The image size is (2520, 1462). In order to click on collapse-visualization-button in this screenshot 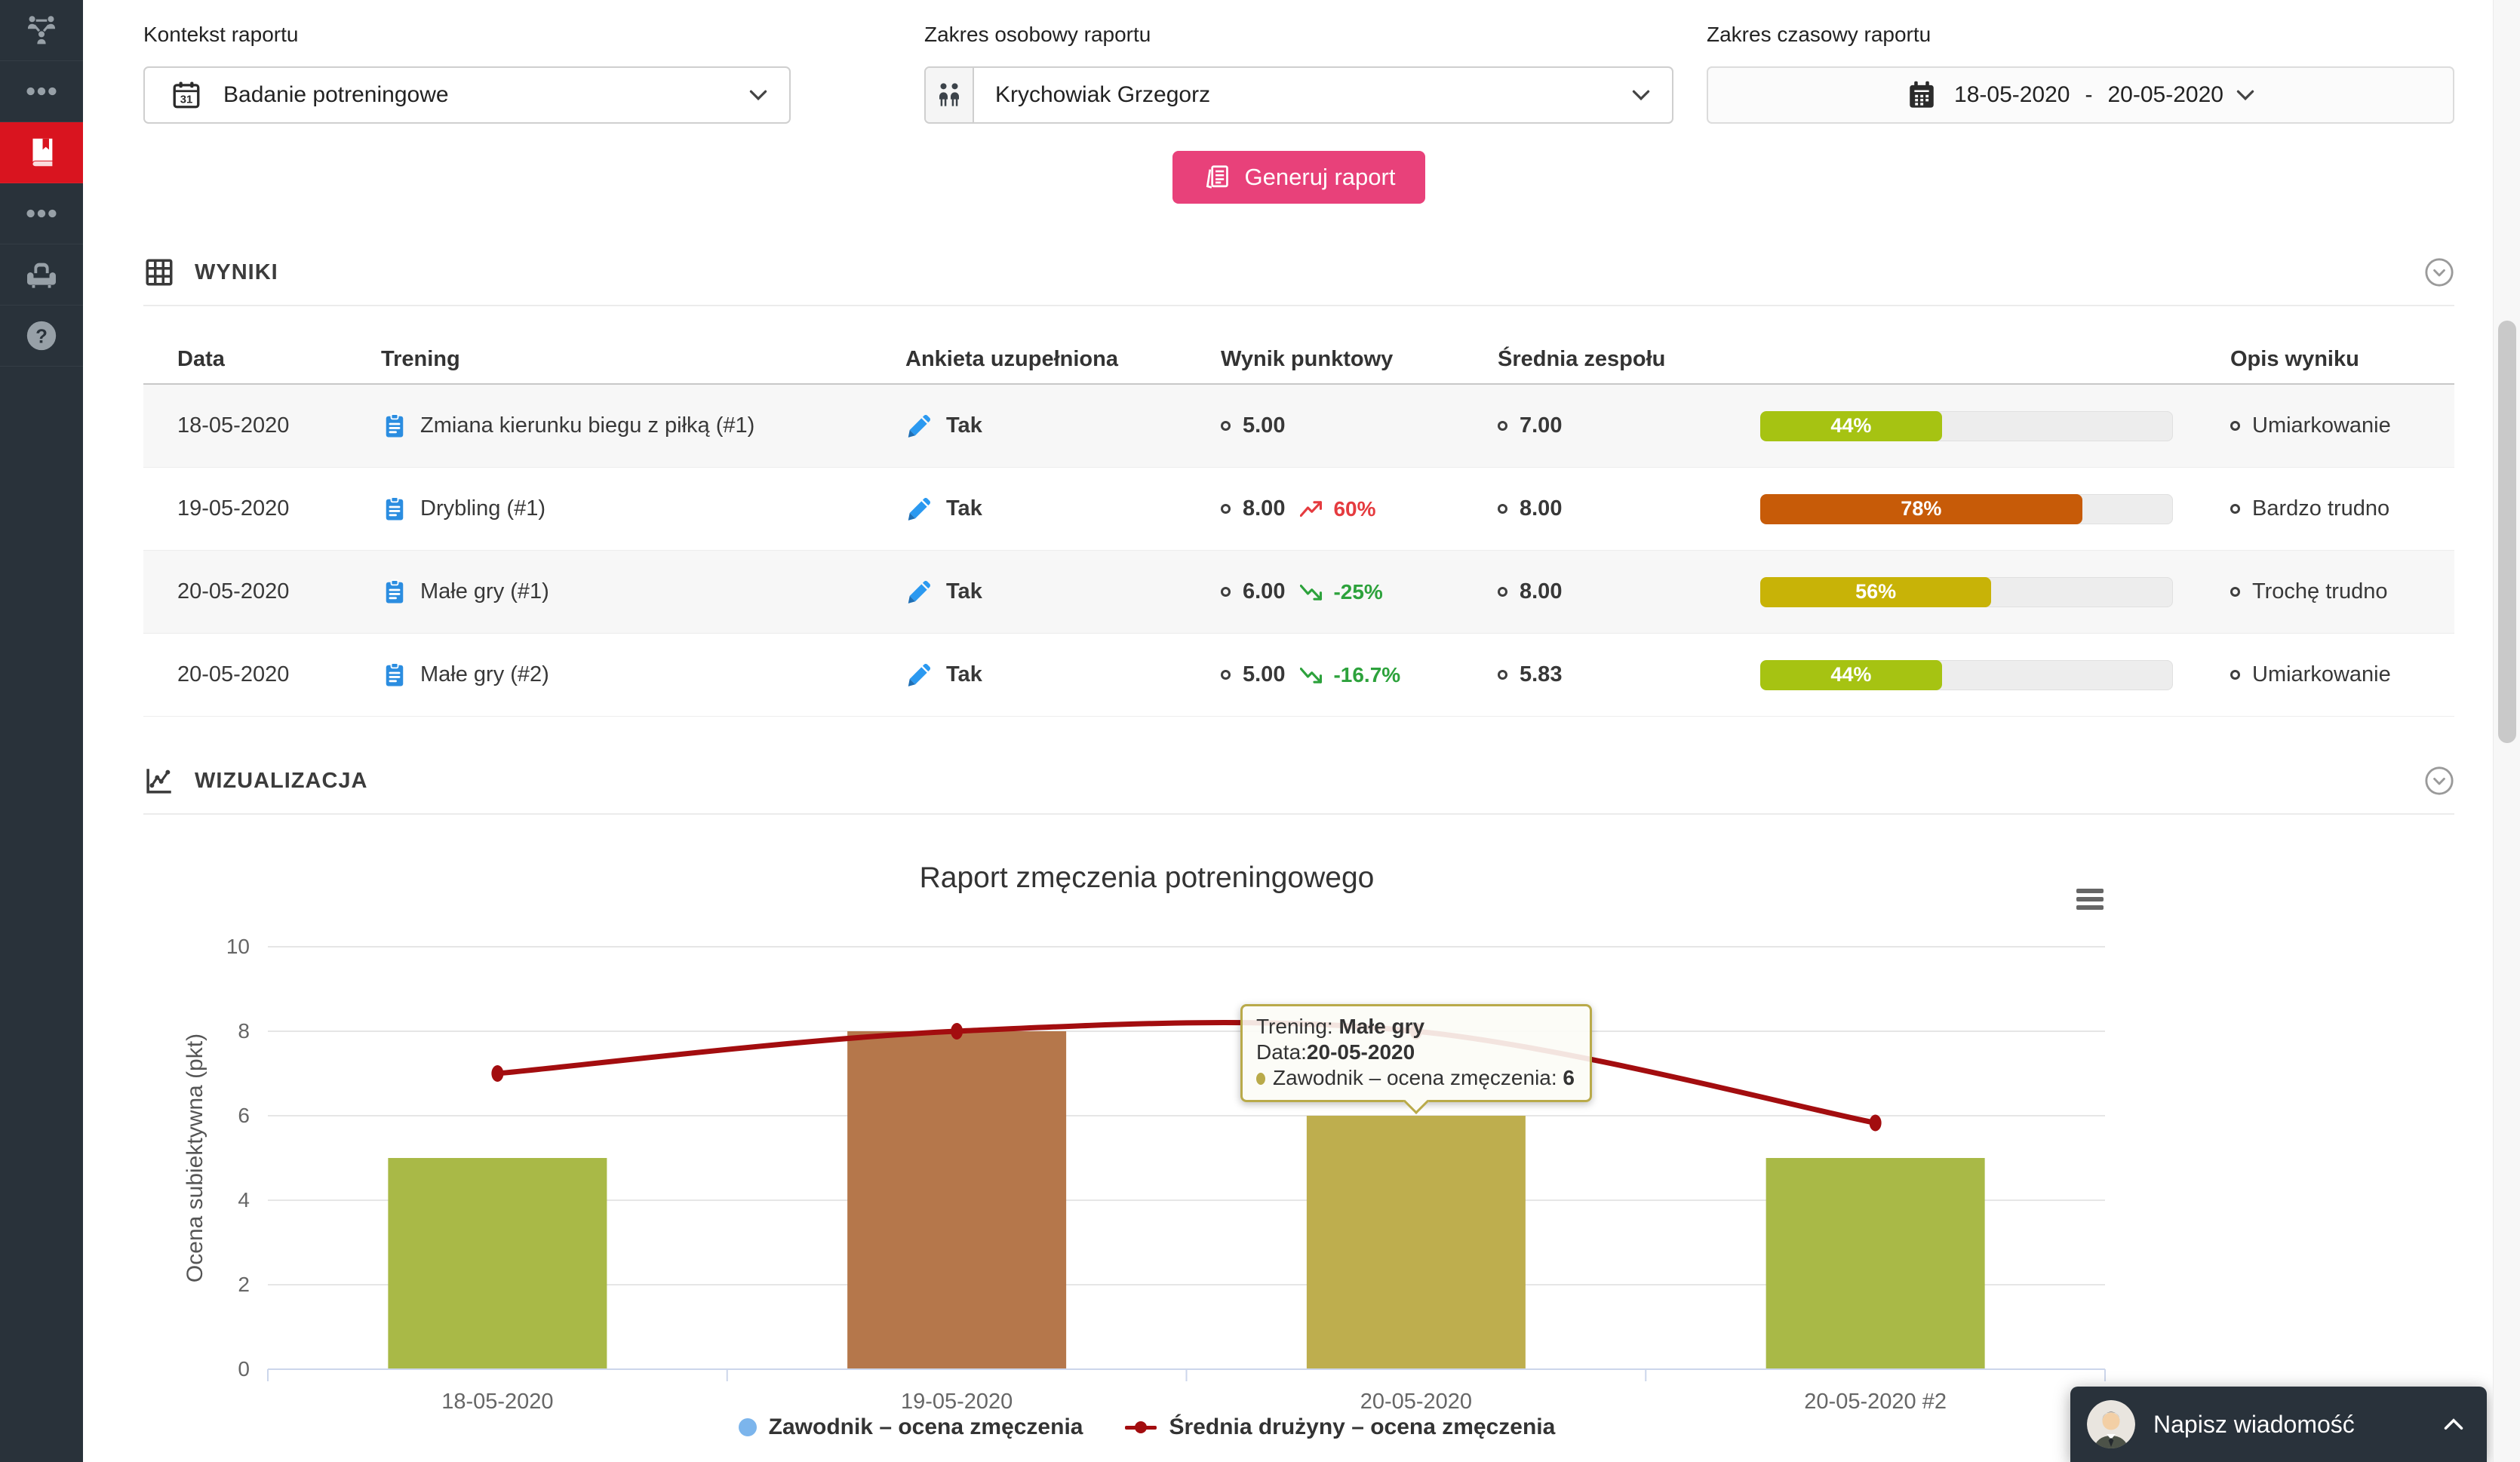, I will do `click(2439, 781)`.